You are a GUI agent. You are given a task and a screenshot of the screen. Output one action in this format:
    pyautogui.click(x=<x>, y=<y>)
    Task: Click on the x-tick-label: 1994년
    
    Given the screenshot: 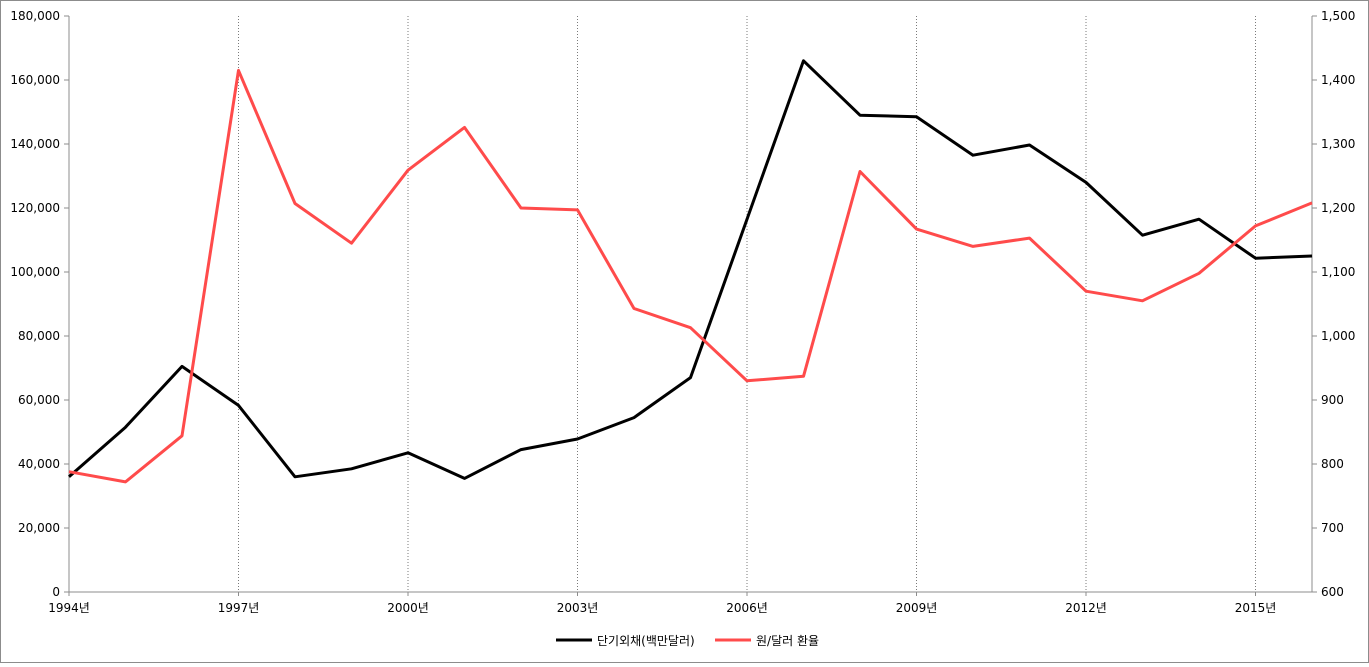 What is the action you would take?
    pyautogui.click(x=69, y=608)
    